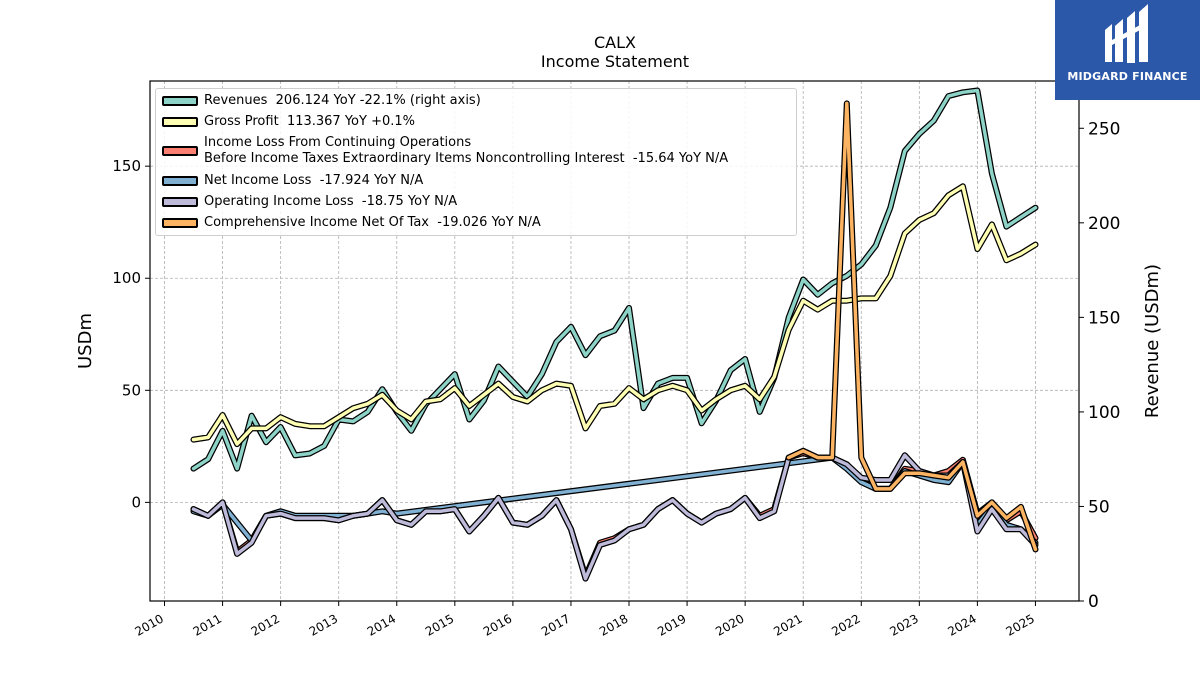 This screenshot has height=675, width=1200. What do you see at coordinates (85, 341) in the screenshot?
I see `y-axis-label-left: USDm` at bounding box center [85, 341].